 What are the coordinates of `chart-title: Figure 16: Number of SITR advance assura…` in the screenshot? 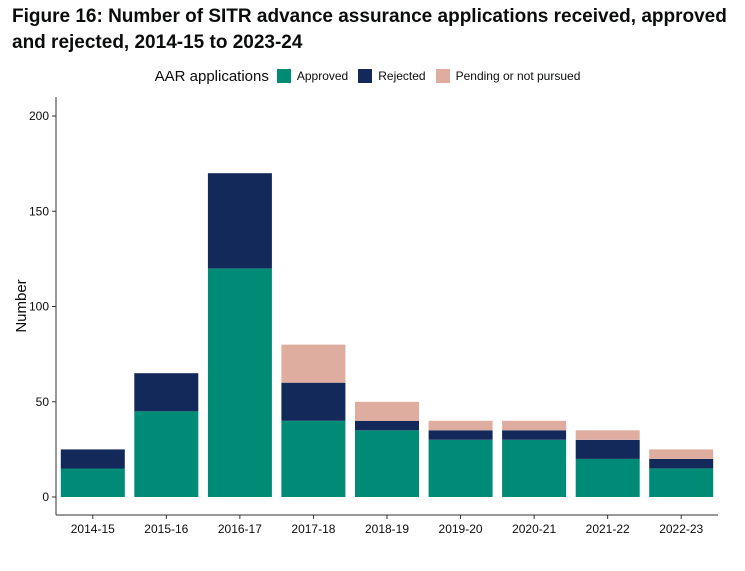 It's located at (369, 29).